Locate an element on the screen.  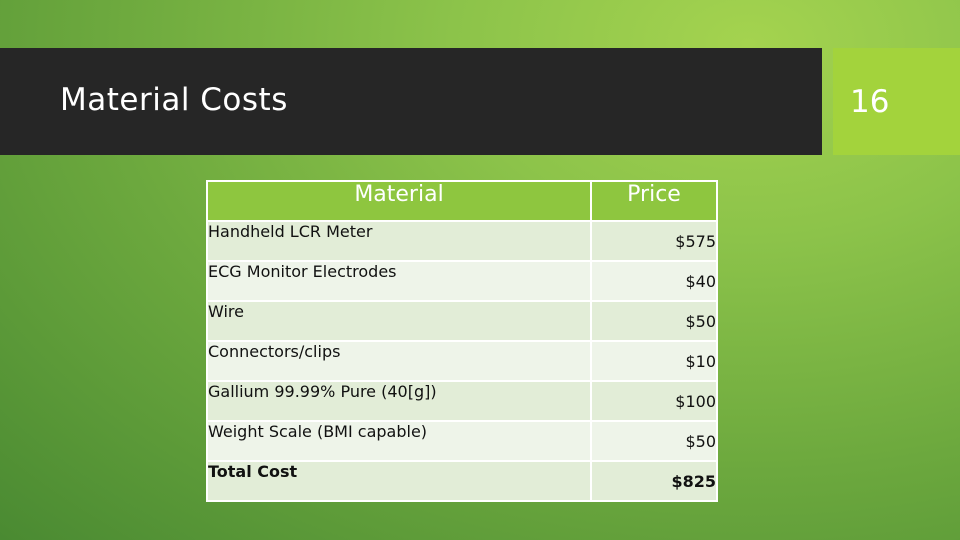
table-row: Handheld LCR Meter $575 is located at coordinates (462, 241).